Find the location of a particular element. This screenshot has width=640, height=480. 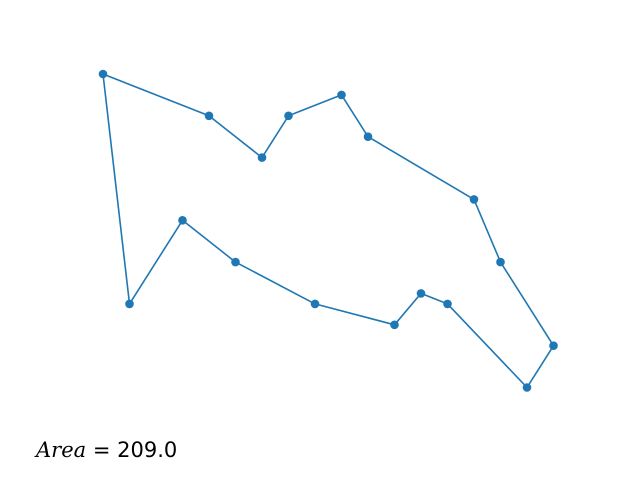

area-equals: = is located at coordinates (101, 450).